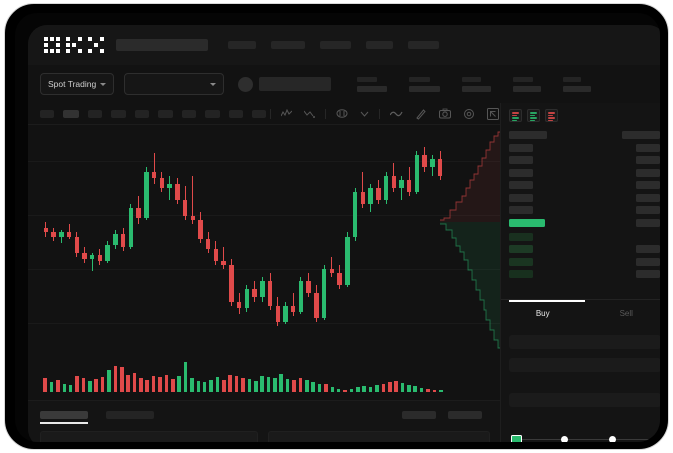 The width and height of the screenshot is (673, 453). I want to click on chart-toolbar, so click(344, 114).